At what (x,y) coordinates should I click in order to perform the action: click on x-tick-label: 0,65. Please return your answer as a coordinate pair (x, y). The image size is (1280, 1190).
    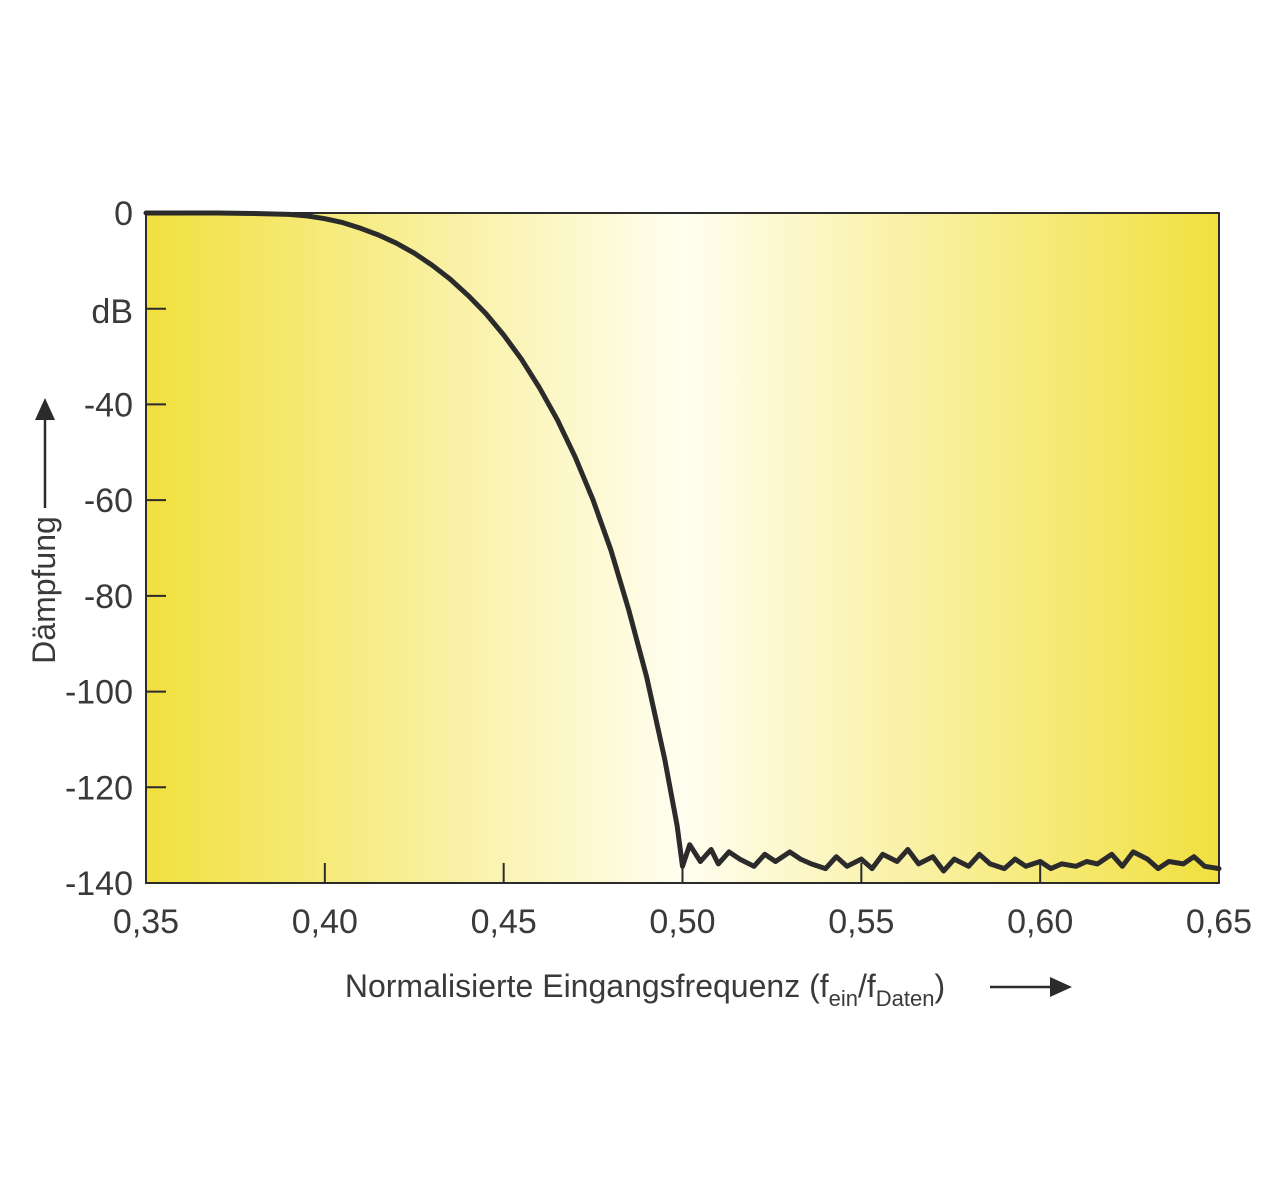
    Looking at the image, I should click on (1219, 922).